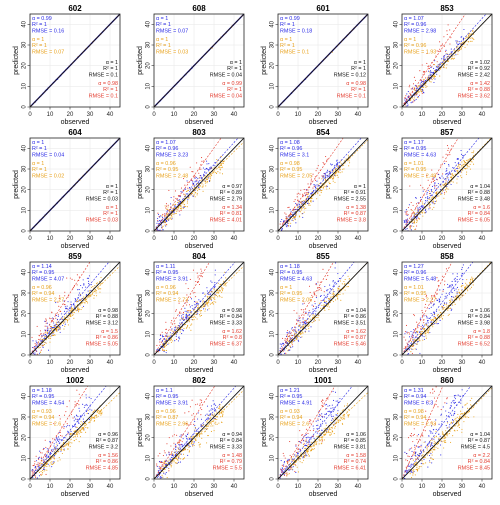  I want to click on x-axis-title: observed, so click(323, 246).